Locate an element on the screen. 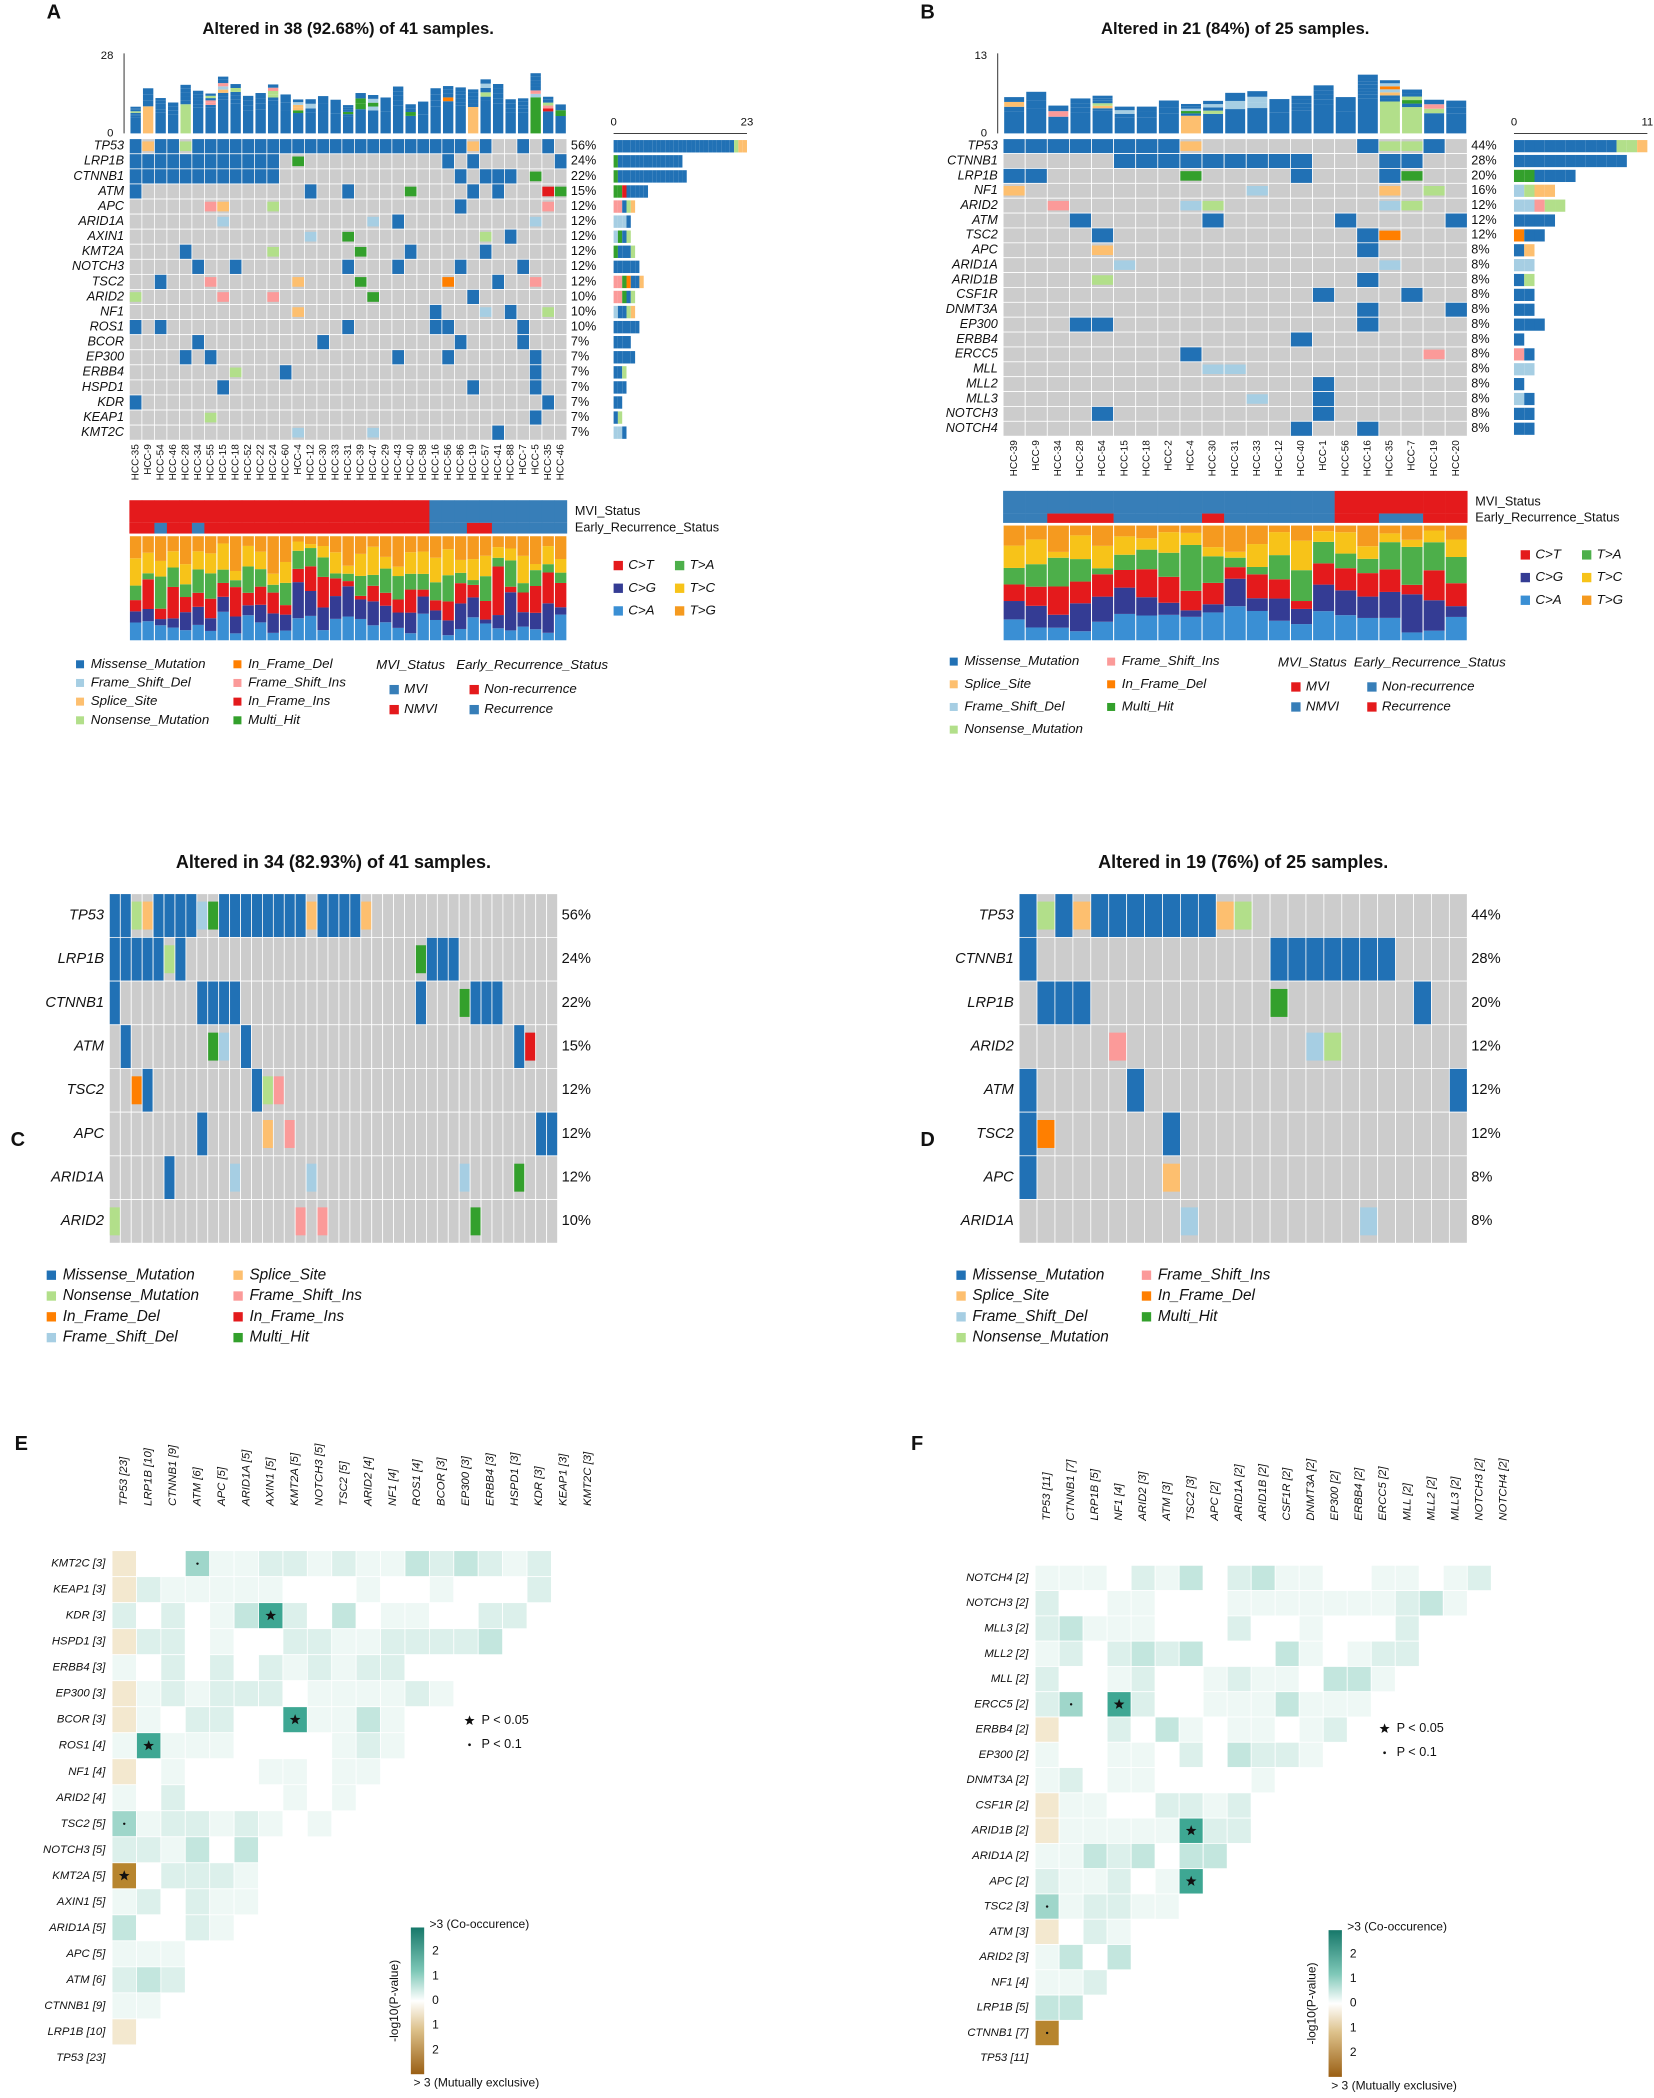 This screenshot has height=2098, width=1654. legend-label: Missense_Mutation is located at coordinates (148, 663).